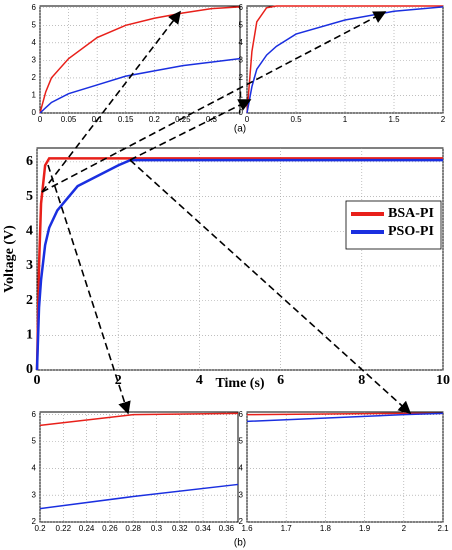 This screenshot has width=452, height=550. What do you see at coordinates (87, 528) in the screenshot?
I see `x-tick-label: 0.24` at bounding box center [87, 528].